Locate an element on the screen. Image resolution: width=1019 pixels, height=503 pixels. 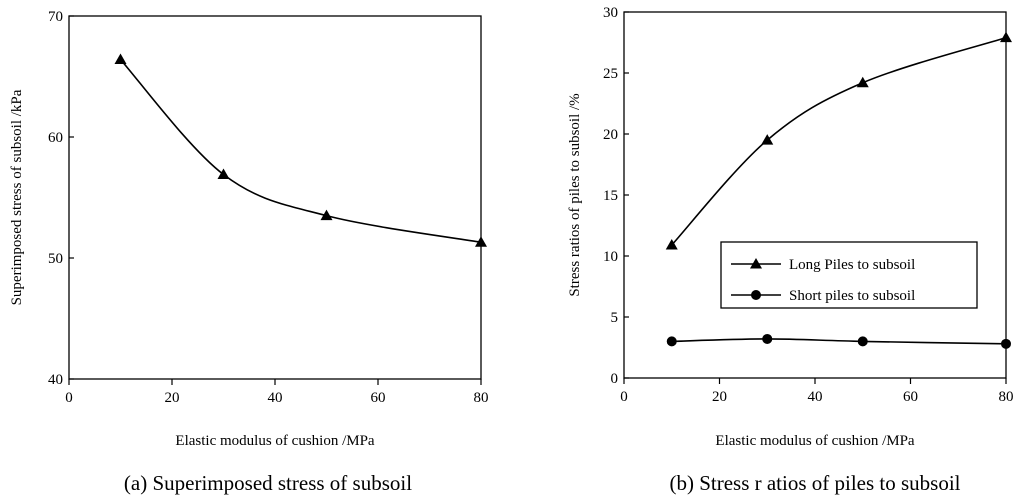
y-tick-label: 70 is located at coordinates (55, 17).